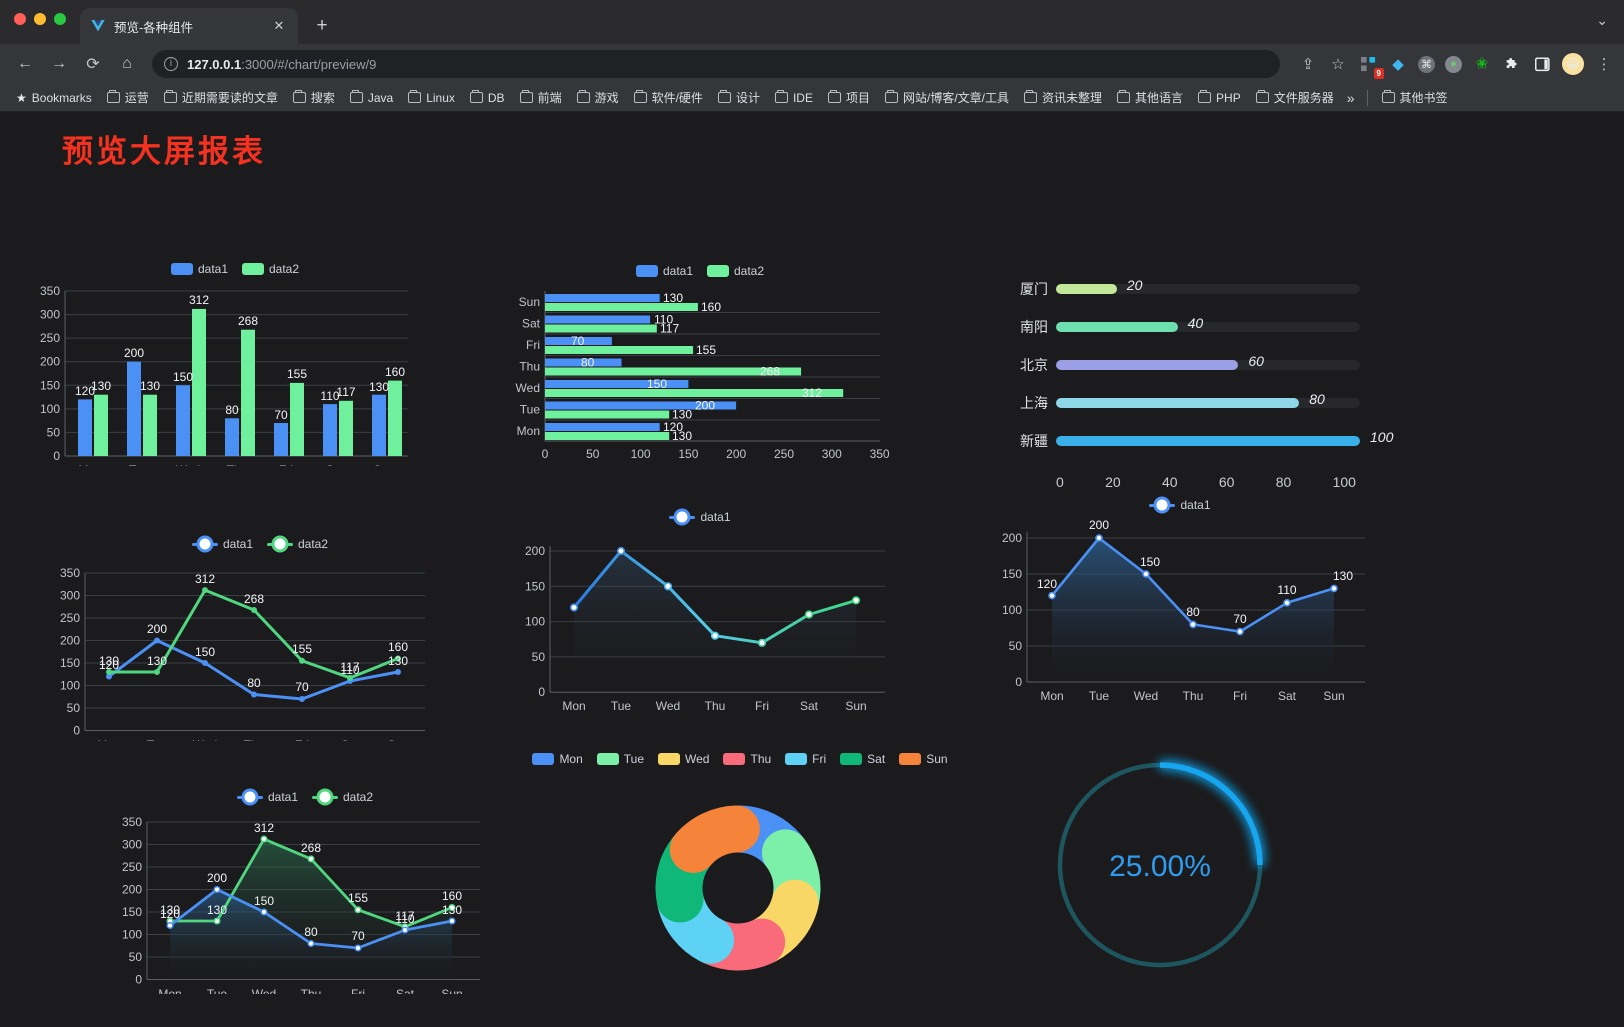 Image resolution: width=1624 pixels, height=1027 pixels. I want to click on chart-line-two-series: data1 data2 350 300 250 200 150 100 50 0, so click(240, 644).